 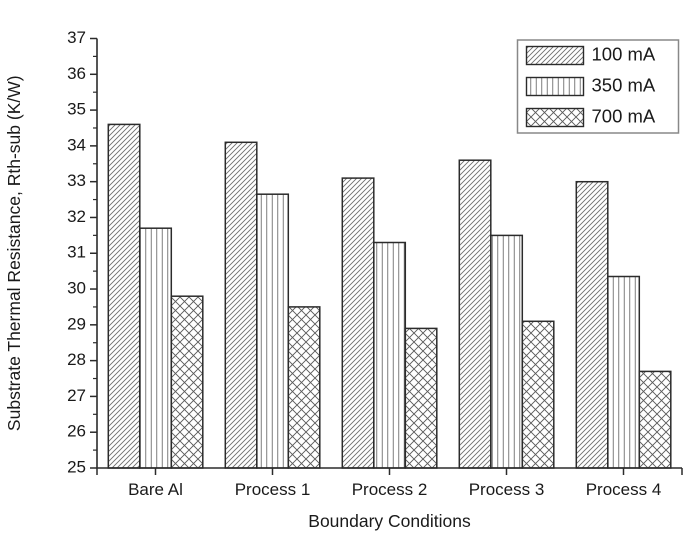 What do you see at coordinates (76, 252) in the screenshot?
I see `y-axis-tick-label: 31` at bounding box center [76, 252].